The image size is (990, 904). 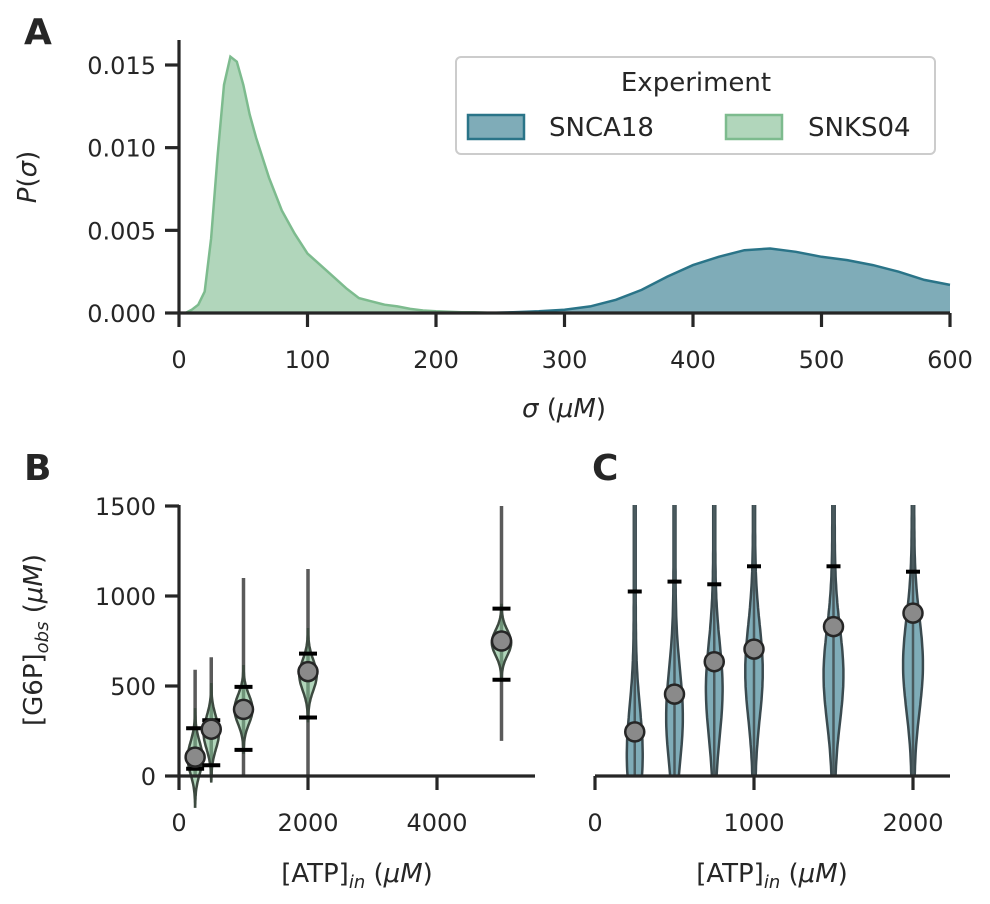 I want to click on y-tick-label: 500, so click(x=133, y=687).